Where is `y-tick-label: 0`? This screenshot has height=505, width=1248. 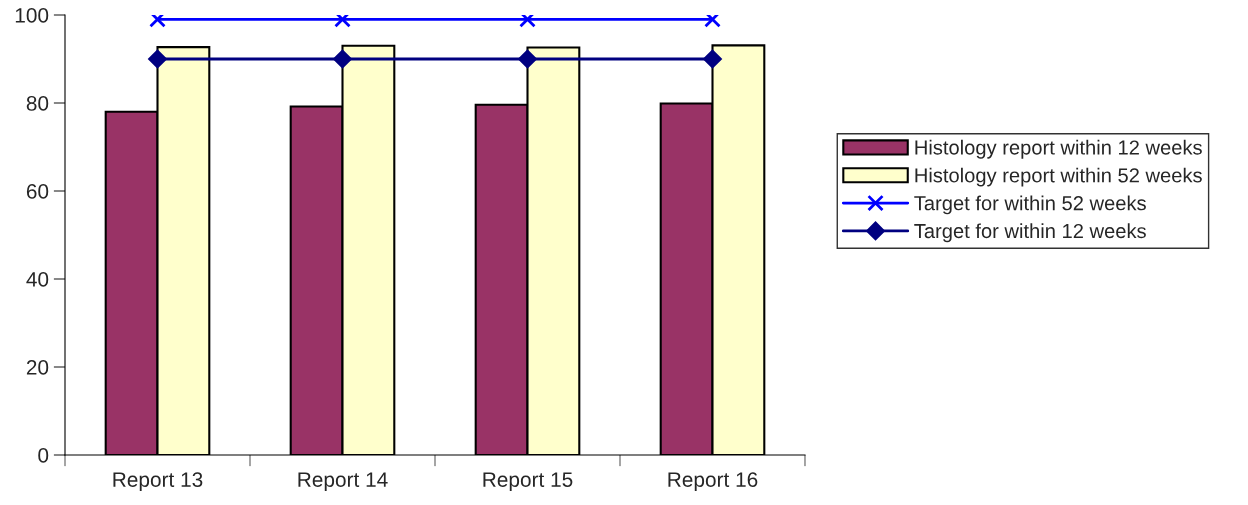 y-tick-label: 0 is located at coordinates (43, 455).